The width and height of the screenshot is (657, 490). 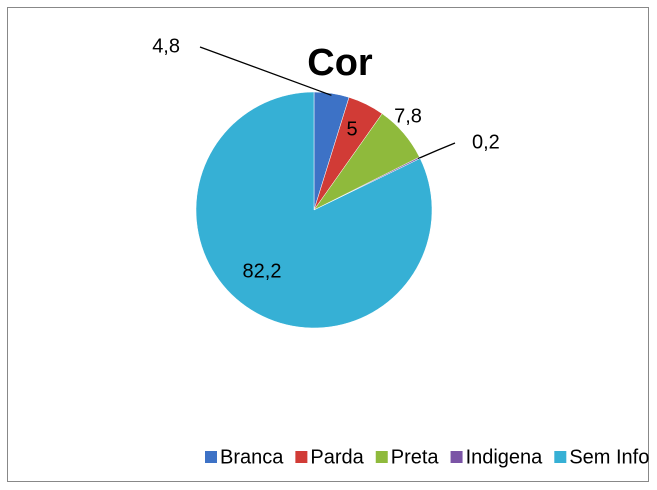 What do you see at coordinates (408, 116) in the screenshot?
I see `data-label: 7,8` at bounding box center [408, 116].